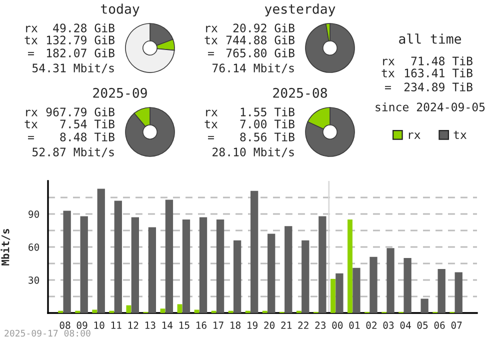  What do you see at coordinates (456, 325) in the screenshot?
I see `x-tick-label: 07` at bounding box center [456, 325].